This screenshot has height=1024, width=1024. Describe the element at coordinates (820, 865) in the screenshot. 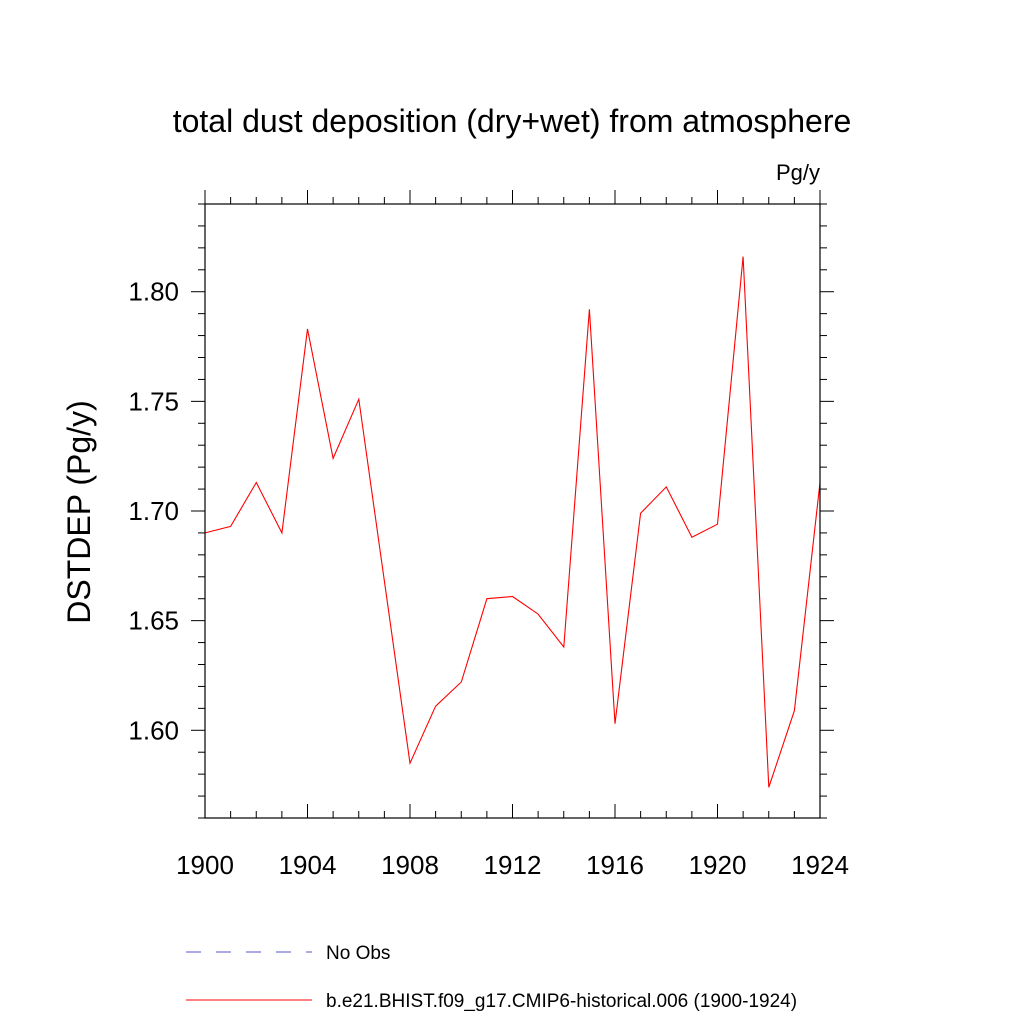

I see `x-tick-label: 1924` at that location.